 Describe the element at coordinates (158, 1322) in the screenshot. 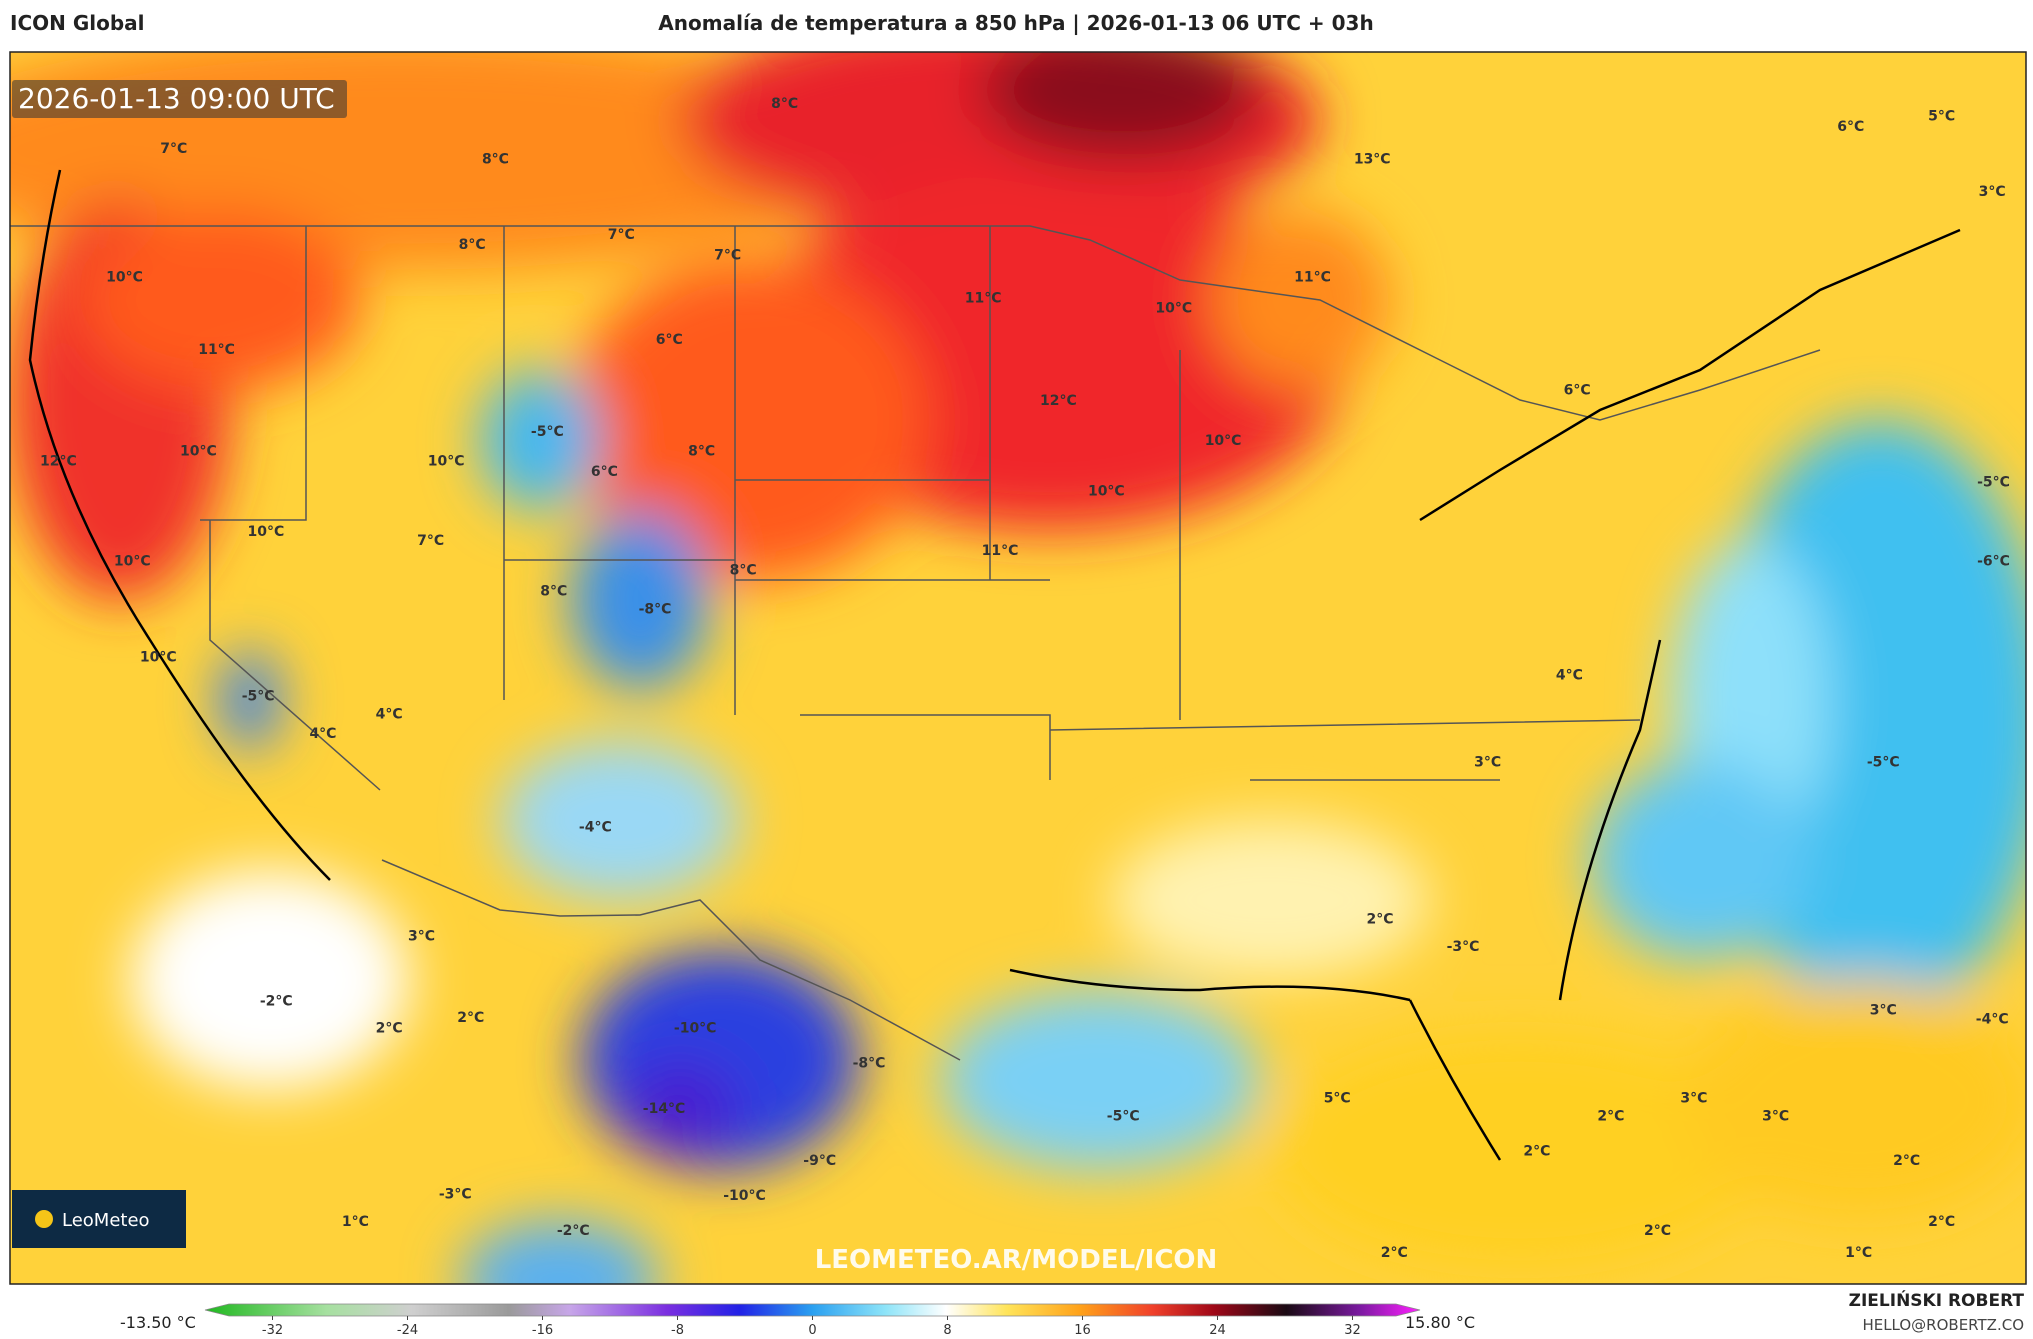

I see `colorbar-min-label: -13.50 °C` at that location.